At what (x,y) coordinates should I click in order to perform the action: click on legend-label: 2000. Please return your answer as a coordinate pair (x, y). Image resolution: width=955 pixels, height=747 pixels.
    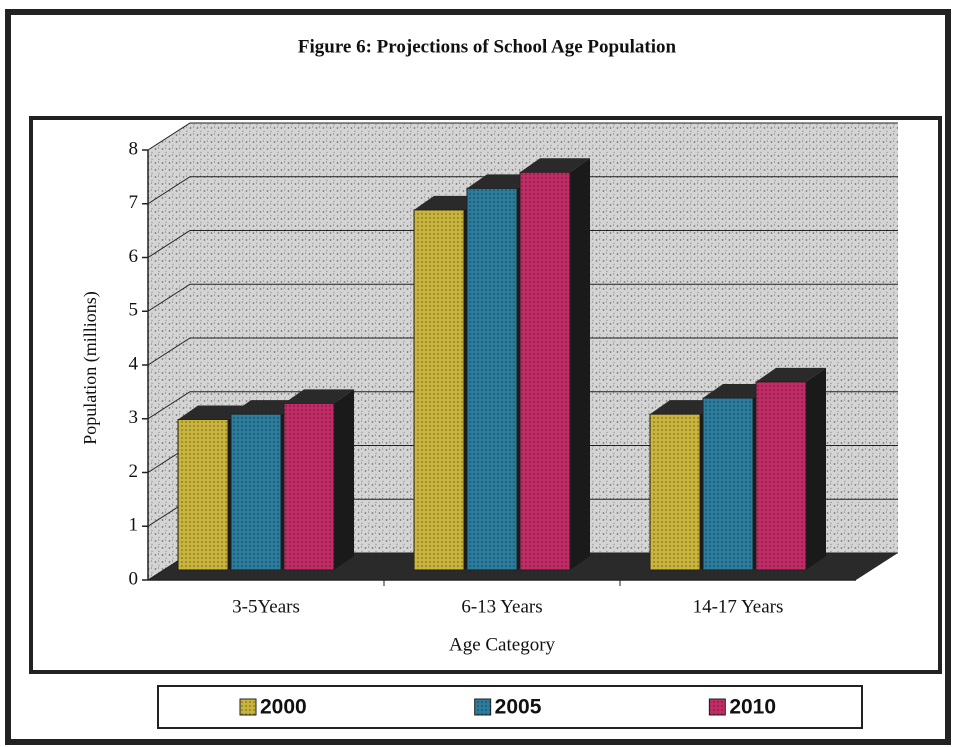
    Looking at the image, I should click on (283, 707).